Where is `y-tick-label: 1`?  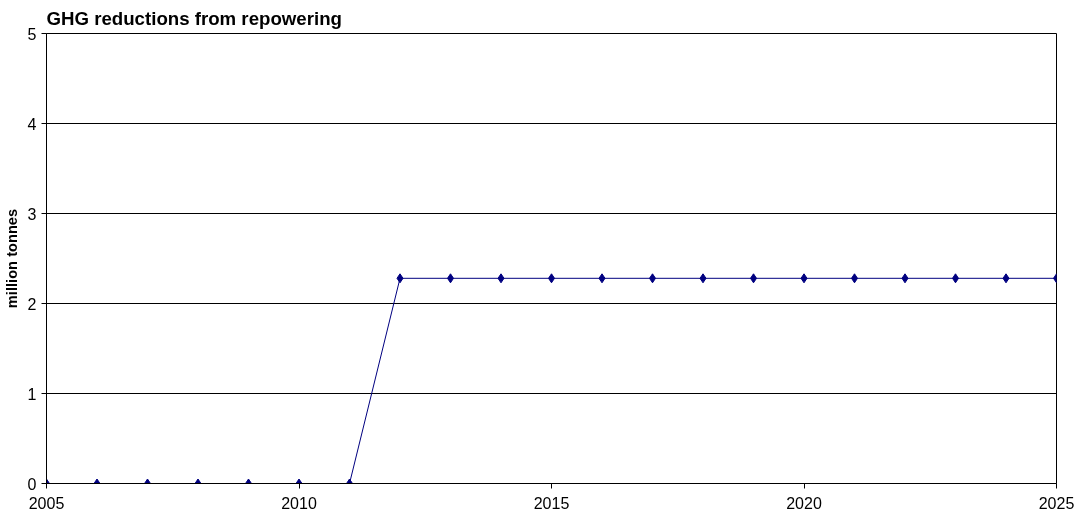
y-tick-label: 1 is located at coordinates (32, 394).